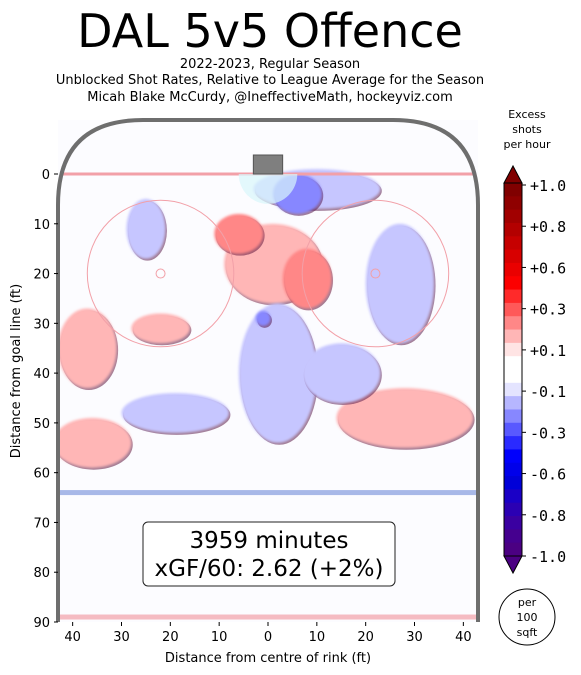  What do you see at coordinates (513, 174) in the screenshot?
I see `colorbar-max-arrow` at bounding box center [513, 174].